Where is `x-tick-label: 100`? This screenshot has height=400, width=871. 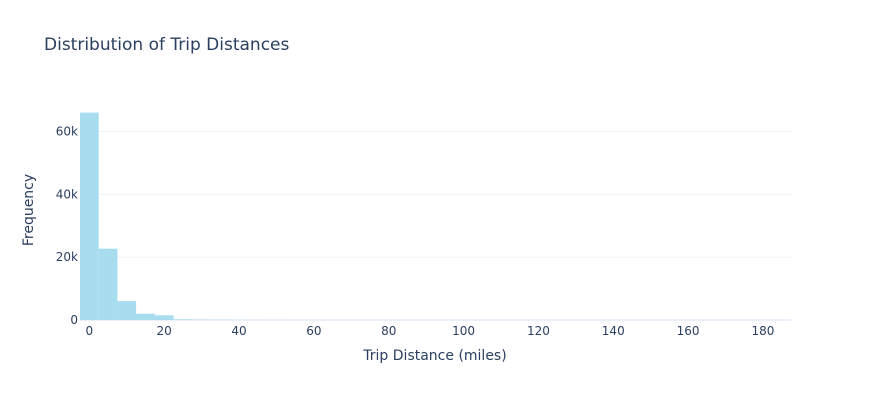 x-tick-label: 100 is located at coordinates (463, 331).